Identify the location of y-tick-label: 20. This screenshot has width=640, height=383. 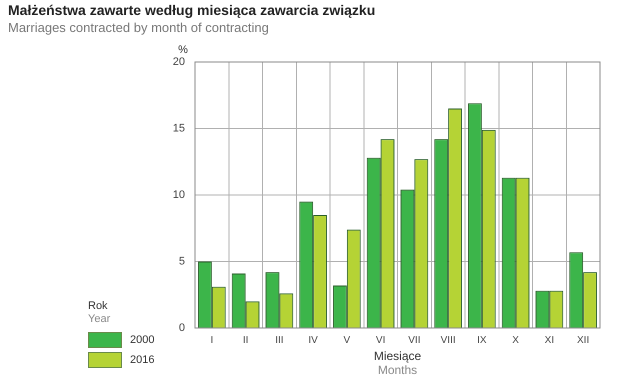
(178, 62).